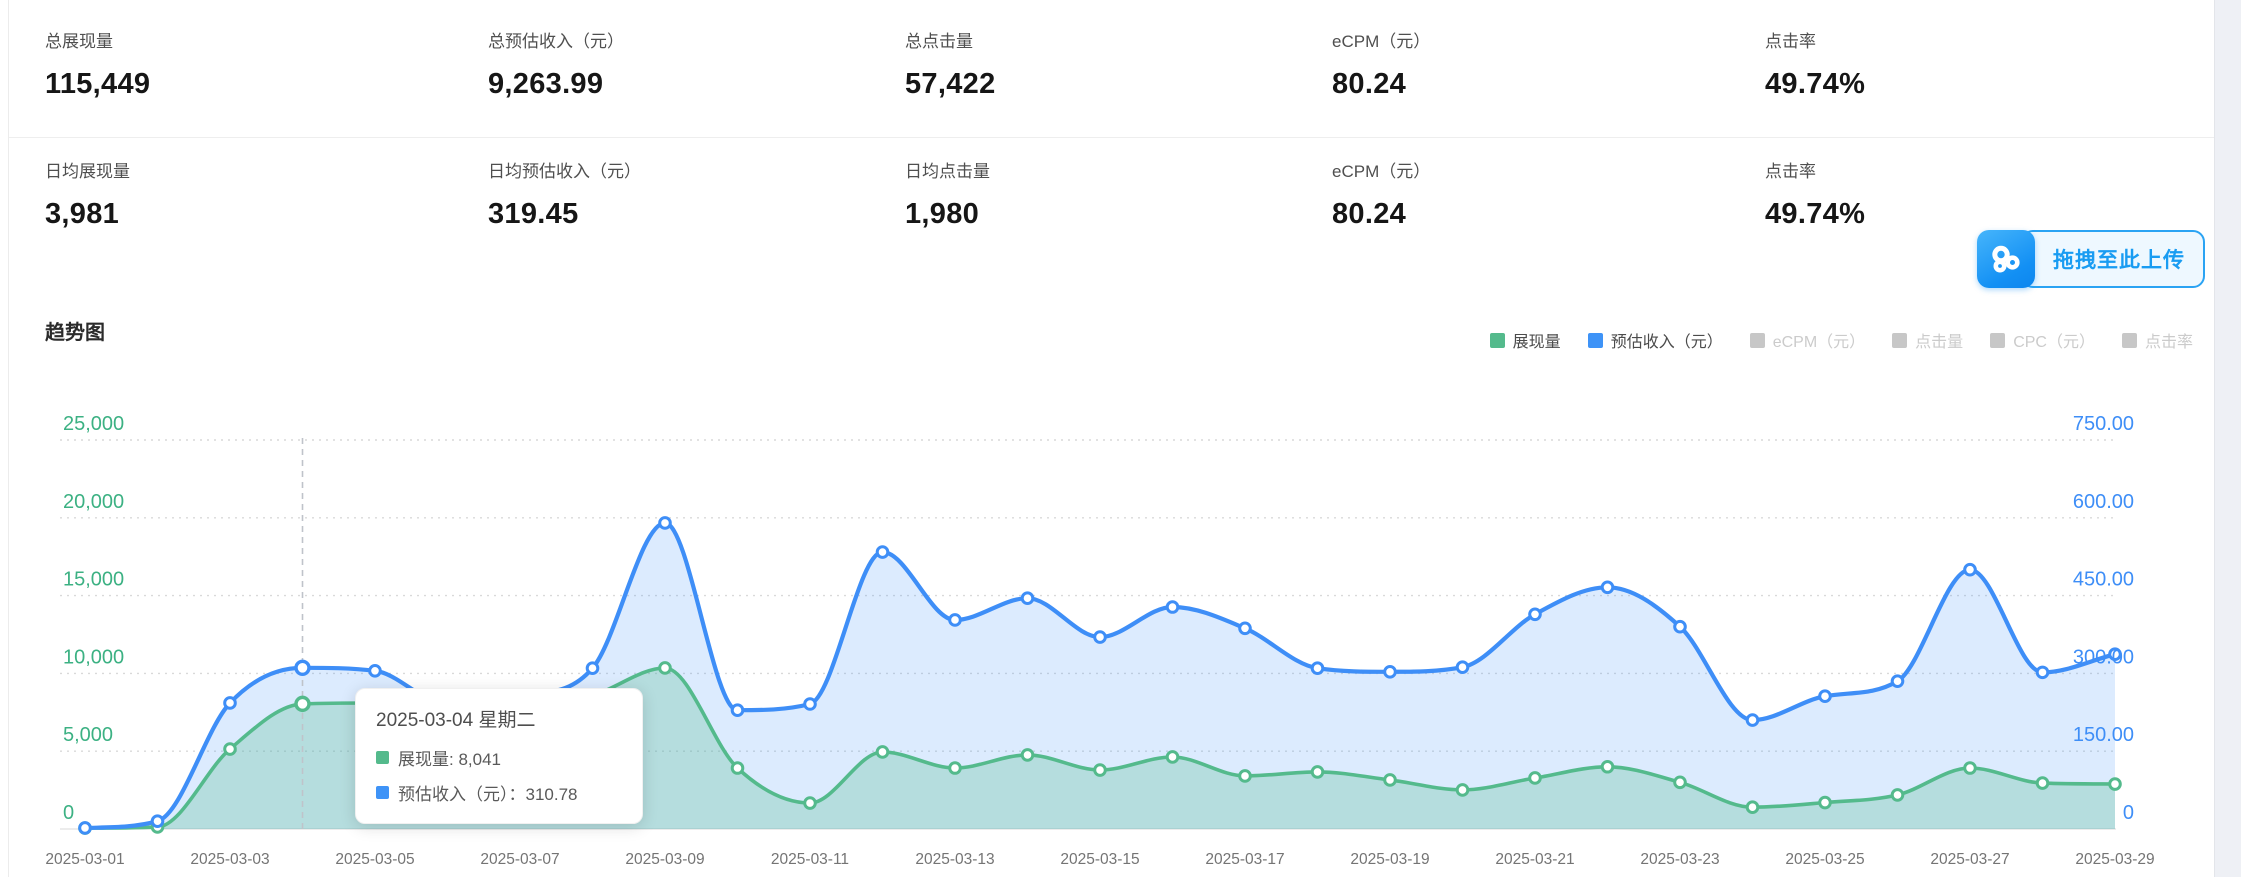  I want to click on tooltip-impressions-text: 展现量: 8,041, so click(449, 759).